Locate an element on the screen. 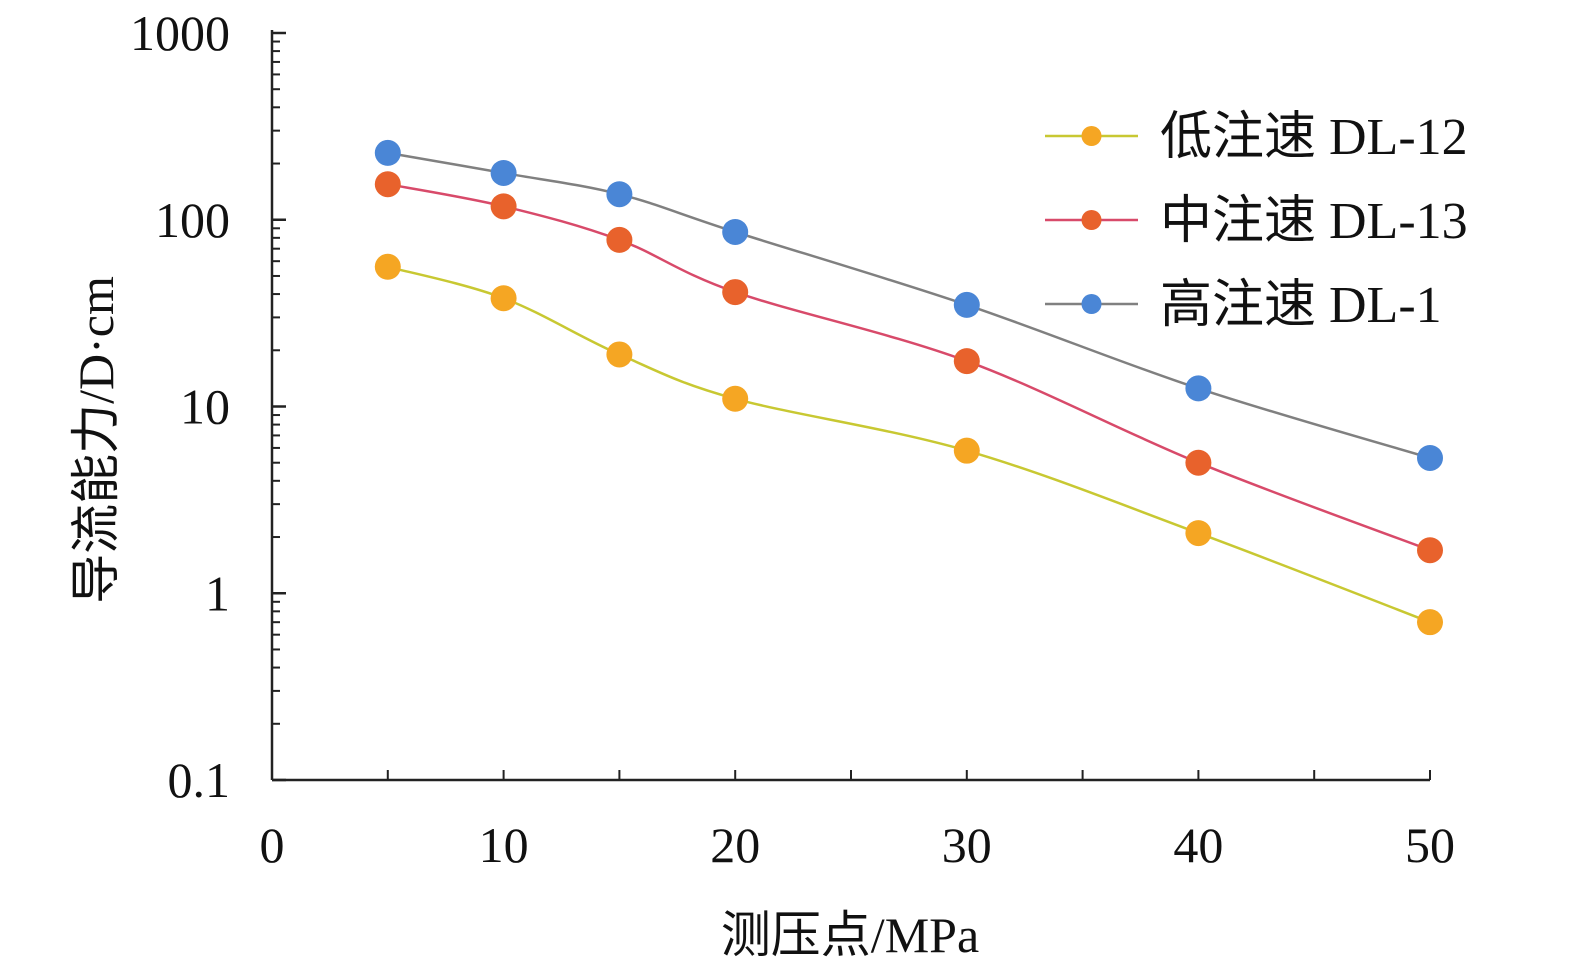  x-tick-label: 10 is located at coordinates (504, 845).